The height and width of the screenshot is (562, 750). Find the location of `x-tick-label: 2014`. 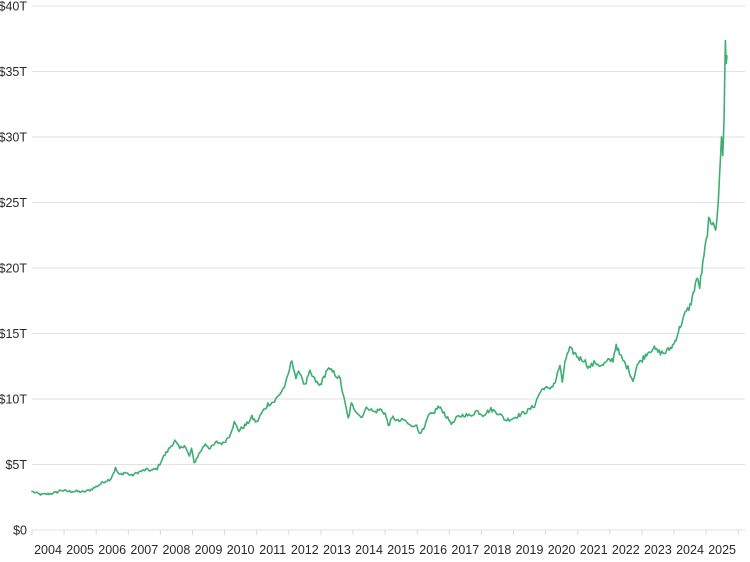

x-tick-label: 2014 is located at coordinates (369, 550).